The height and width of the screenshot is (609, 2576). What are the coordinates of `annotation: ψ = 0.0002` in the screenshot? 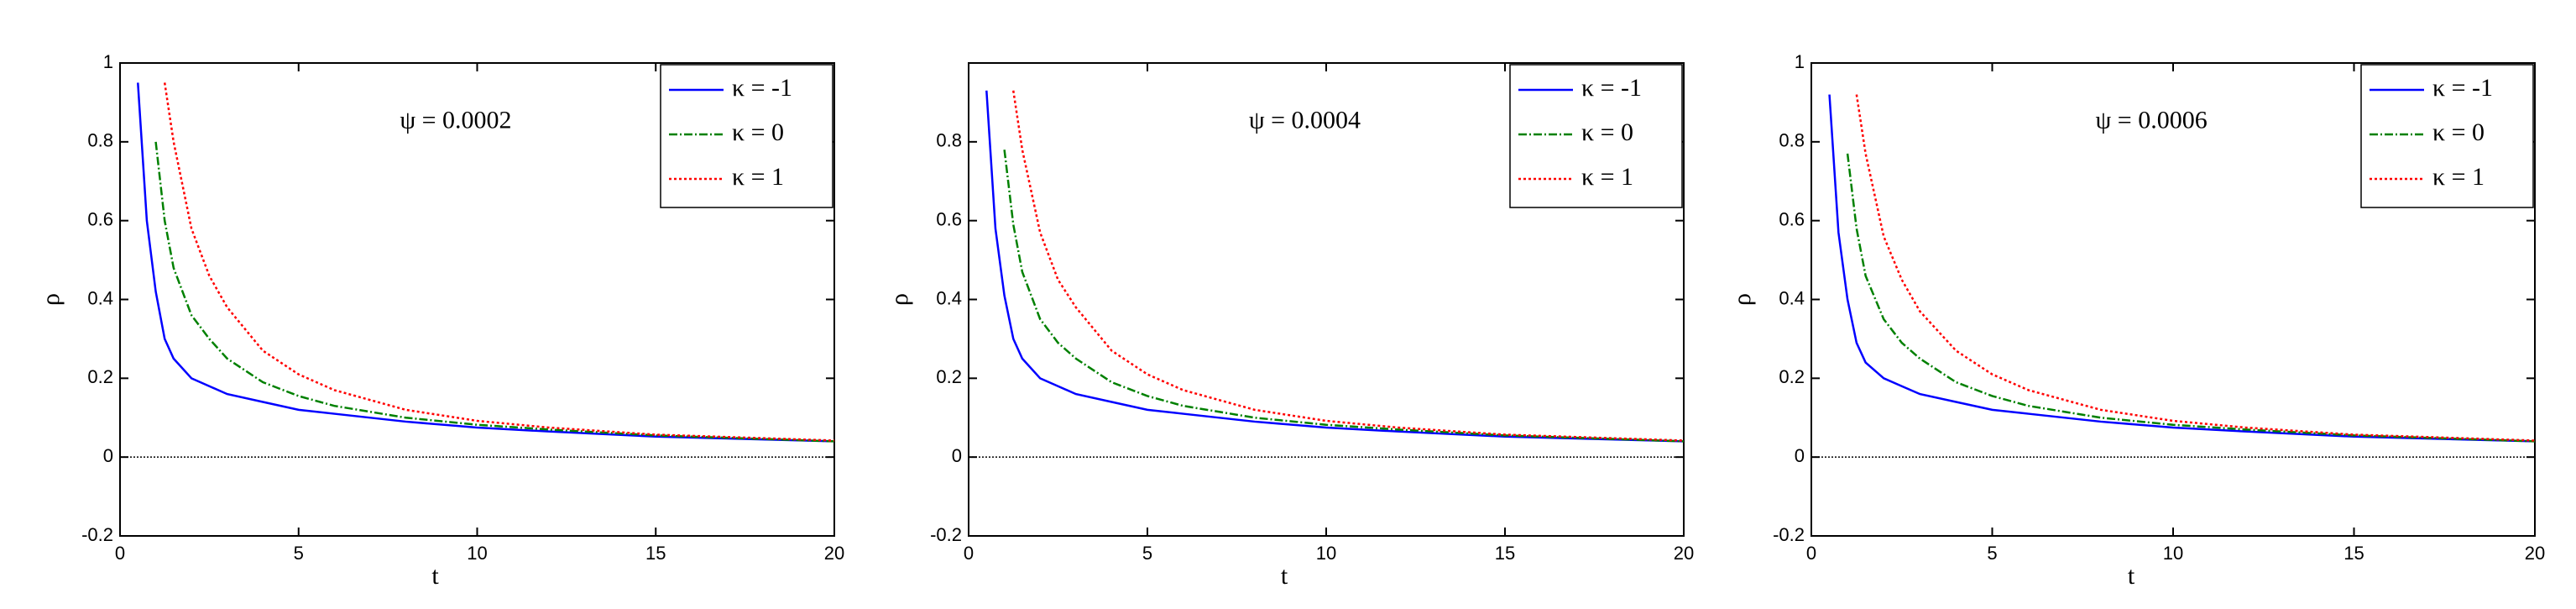 It's located at (455, 120).